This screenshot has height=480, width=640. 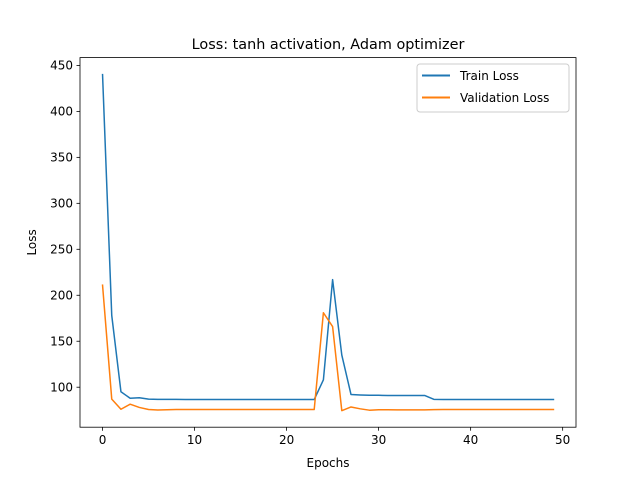 What do you see at coordinates (61, 66) in the screenshot?
I see `y-tick-label: 450` at bounding box center [61, 66].